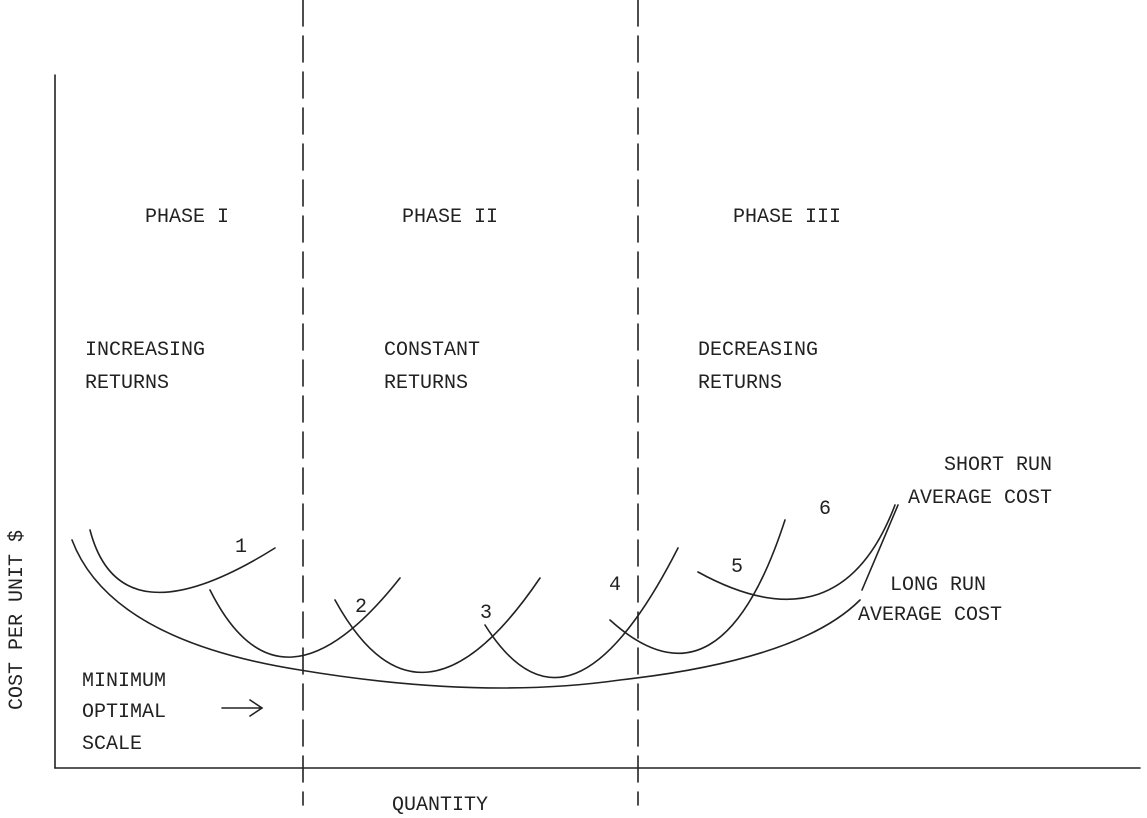 The image size is (1147, 818). I want to click on x-axis-label: QUANTITY, so click(440, 805).